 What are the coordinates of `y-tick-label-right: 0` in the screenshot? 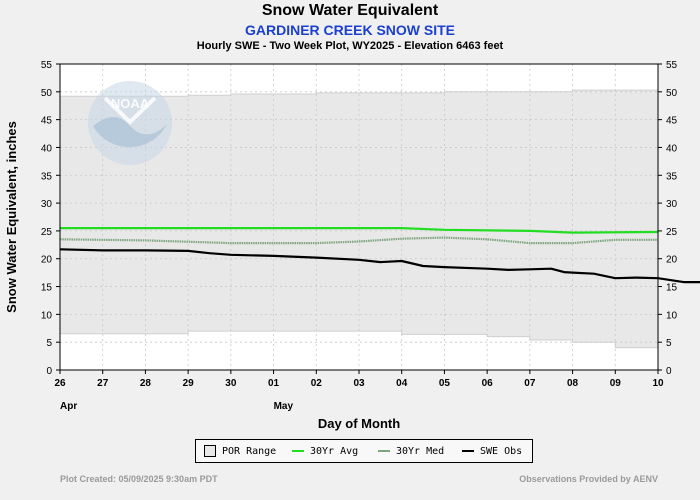 It's located at (669, 371).